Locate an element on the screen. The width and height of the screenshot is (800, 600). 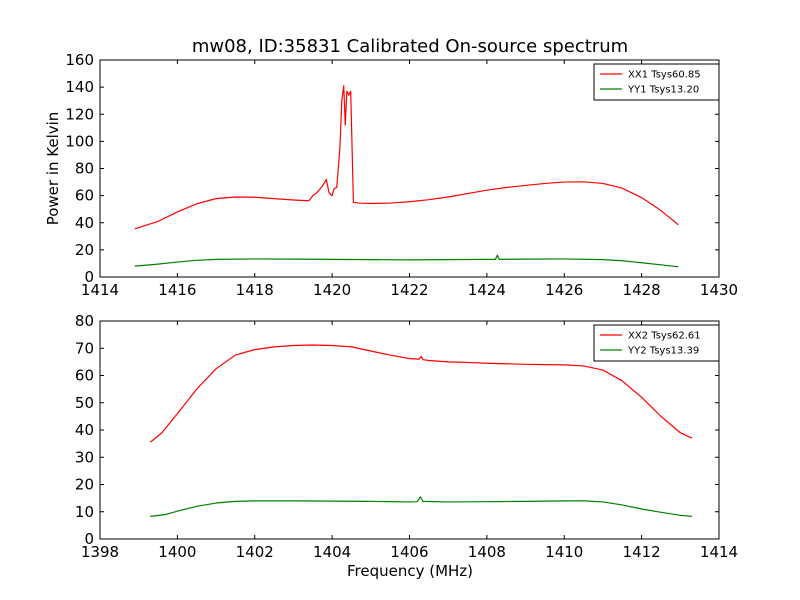
panel-0-x-tick-label: 1418 is located at coordinates (255, 290).